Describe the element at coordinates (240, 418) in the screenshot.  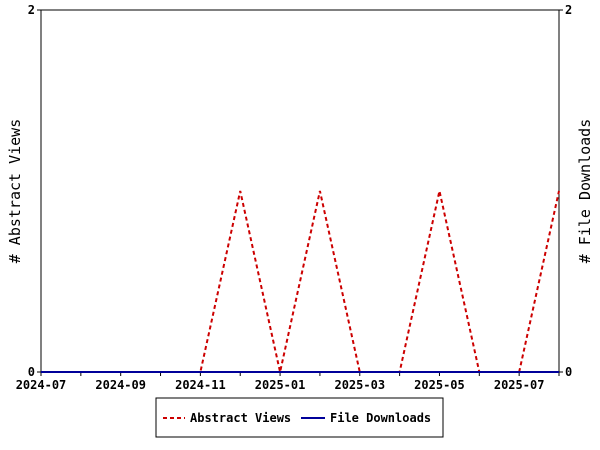
I see `legend-label-abstract-views: Abstract Views` at that location.